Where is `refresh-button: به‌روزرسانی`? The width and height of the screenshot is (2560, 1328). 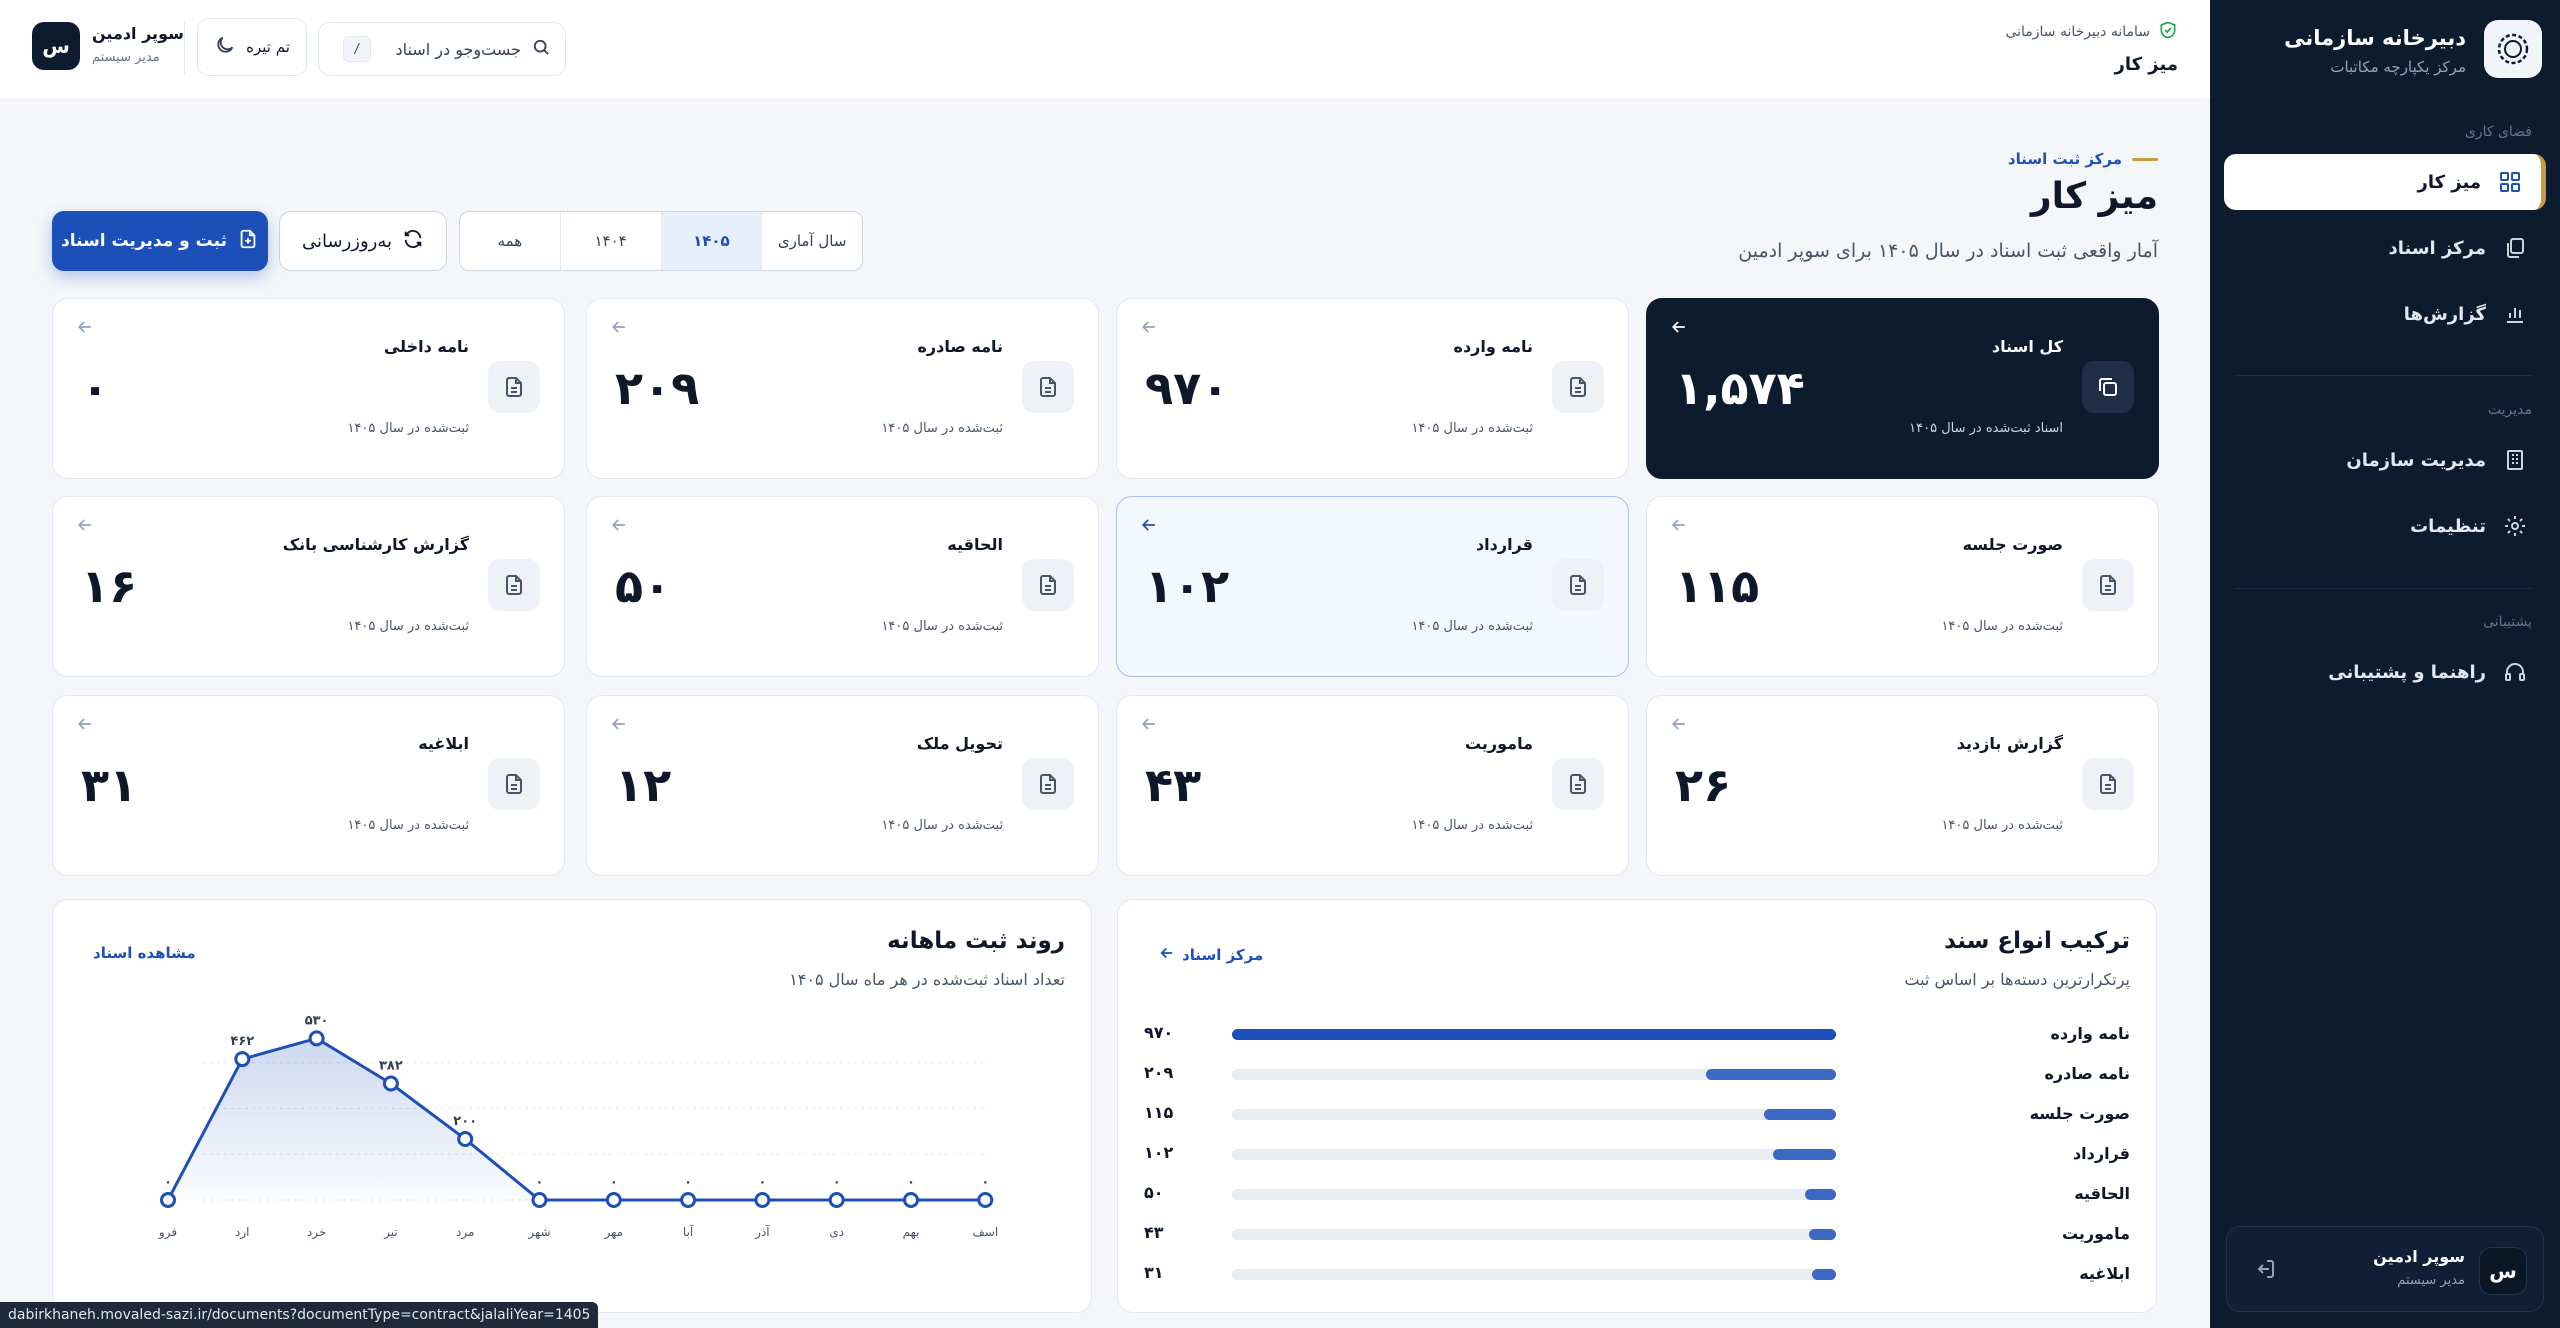
refresh-button: به‌روزرسانی is located at coordinates (363, 241).